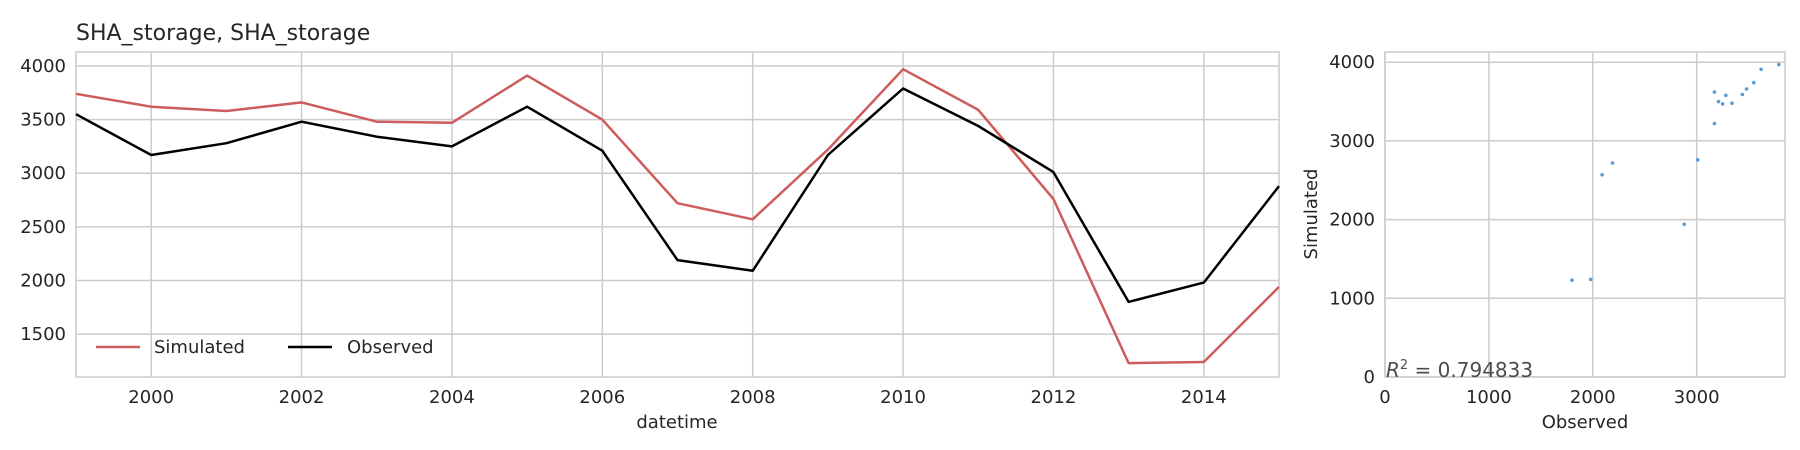 The image size is (1800, 450). Describe the element at coordinates (1489, 397) in the screenshot. I see `x-tick-label: 1000` at that location.